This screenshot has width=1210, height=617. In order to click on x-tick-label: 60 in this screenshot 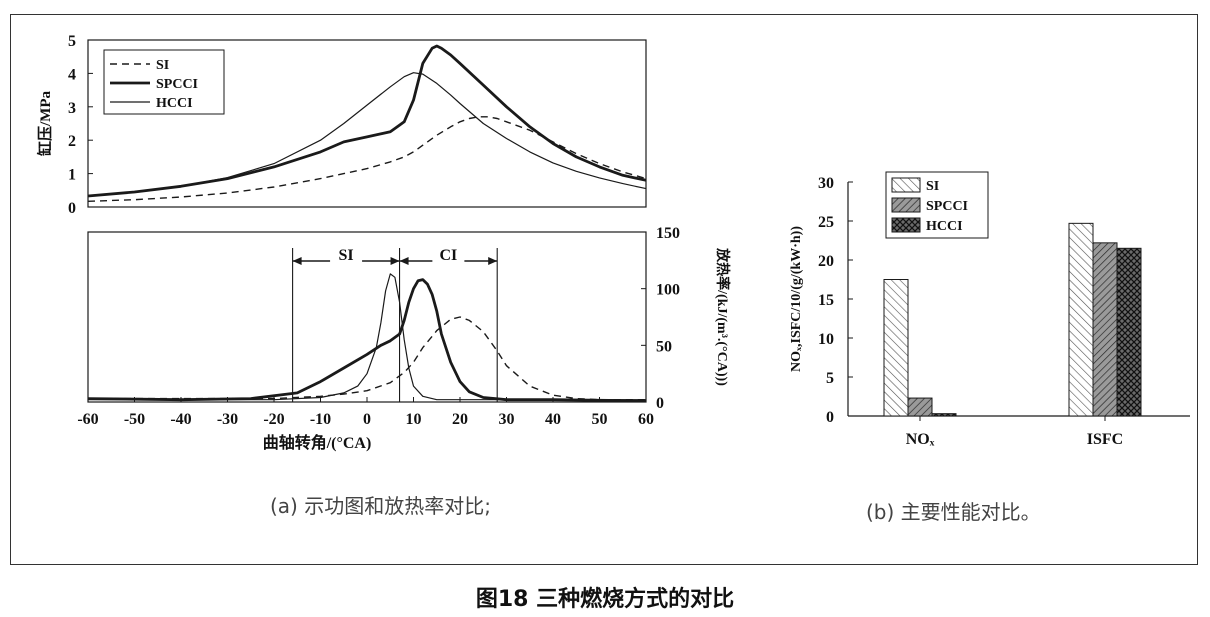, I will do `click(646, 419)`.